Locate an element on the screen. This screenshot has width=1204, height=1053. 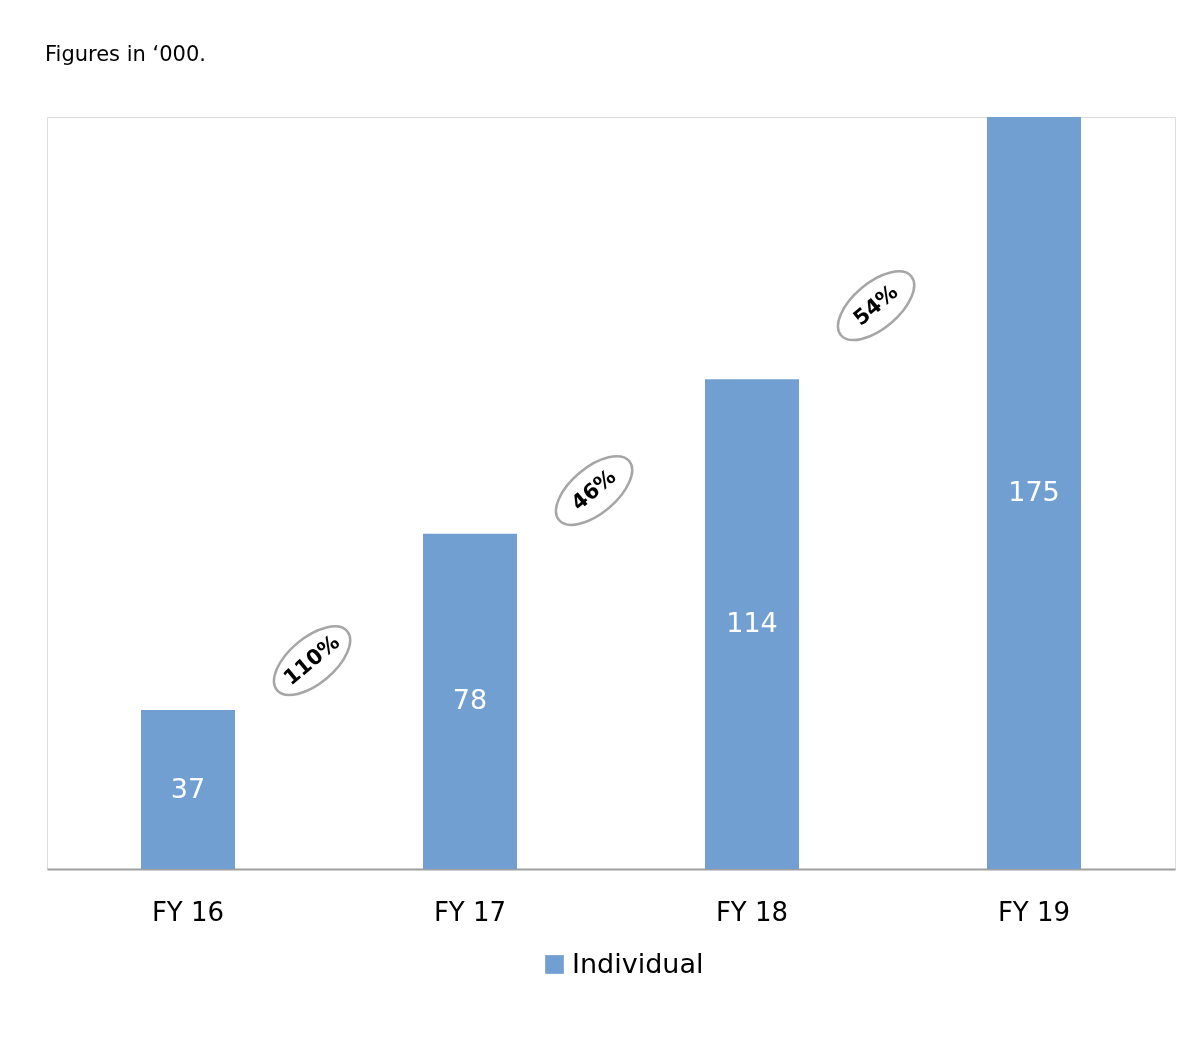
data-label: 114 is located at coordinates (752, 623).